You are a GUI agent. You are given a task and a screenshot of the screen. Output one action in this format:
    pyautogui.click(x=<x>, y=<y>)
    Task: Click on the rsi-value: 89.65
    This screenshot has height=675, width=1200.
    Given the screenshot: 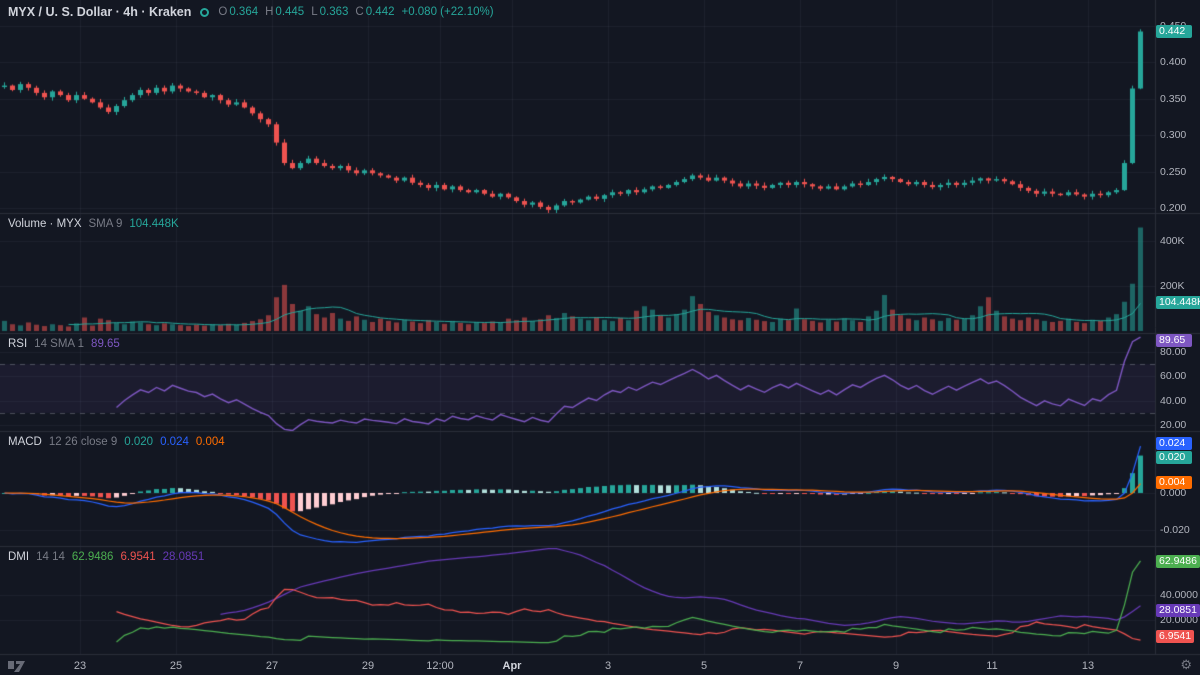 What is the action you would take?
    pyautogui.click(x=105, y=344)
    